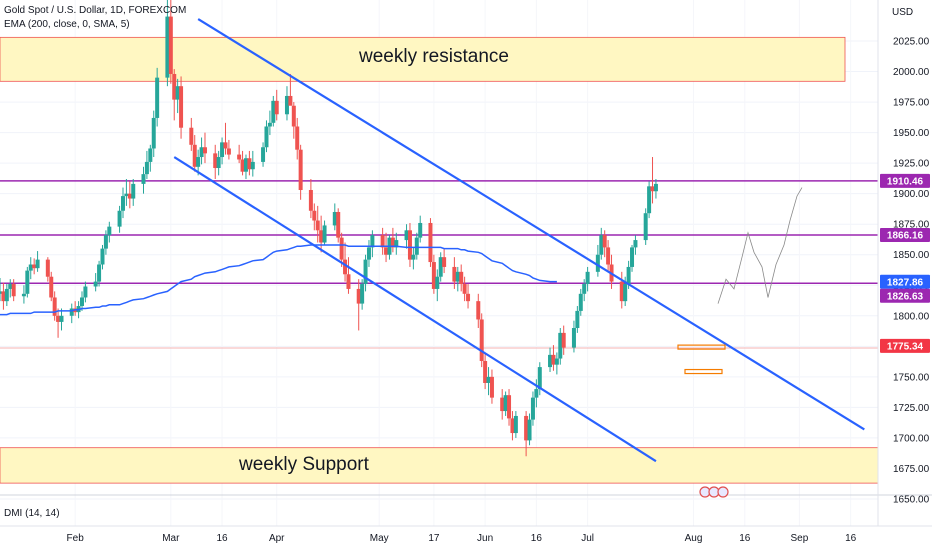  I want to click on price-label-text: 1866.16, so click(905, 235).